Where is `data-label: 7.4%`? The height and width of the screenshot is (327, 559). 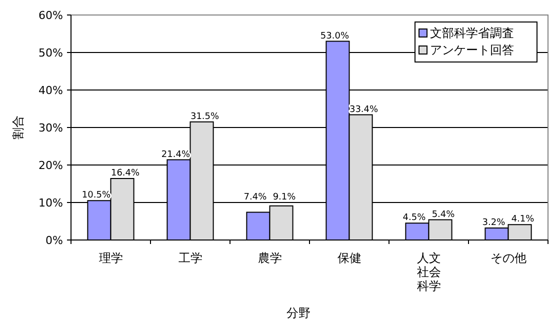
data-label: 7.4% is located at coordinates (256, 197).